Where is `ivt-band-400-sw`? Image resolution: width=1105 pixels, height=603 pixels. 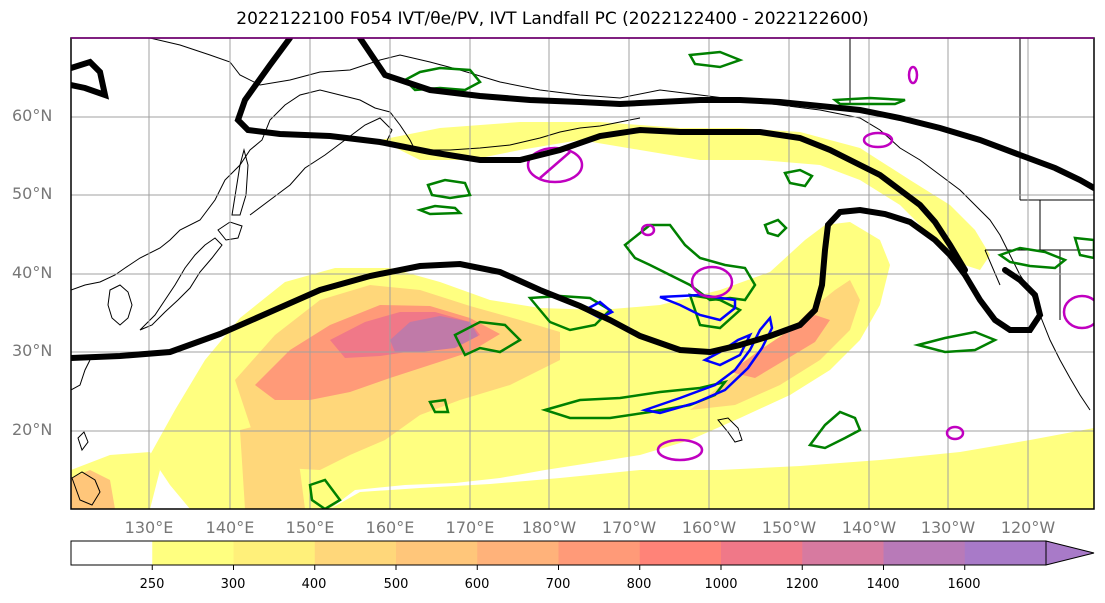
ivt-band-400-sw is located at coordinates (93, 489).